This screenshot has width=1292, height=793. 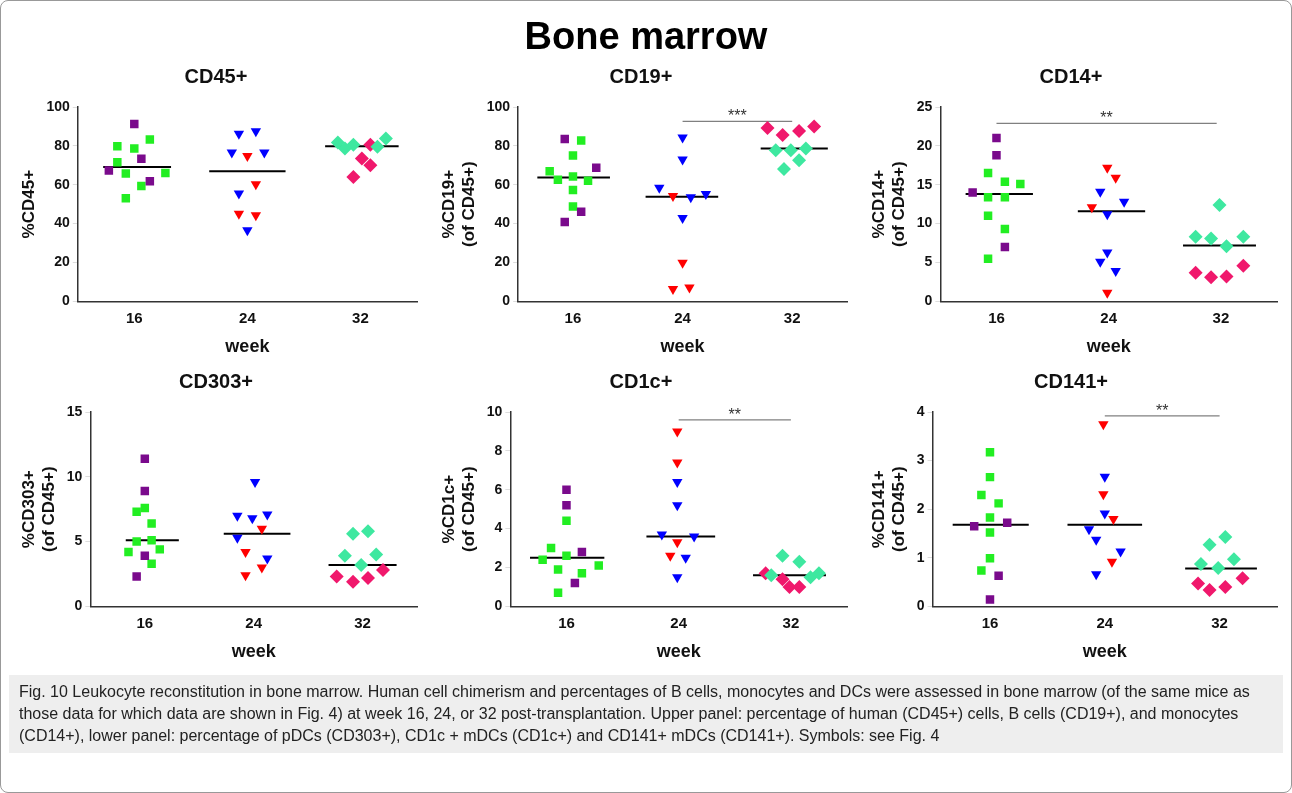 What do you see at coordinates (458, 204) in the screenshot?
I see `y-axis-title: %CD19+ (of CD45+)` at bounding box center [458, 204].